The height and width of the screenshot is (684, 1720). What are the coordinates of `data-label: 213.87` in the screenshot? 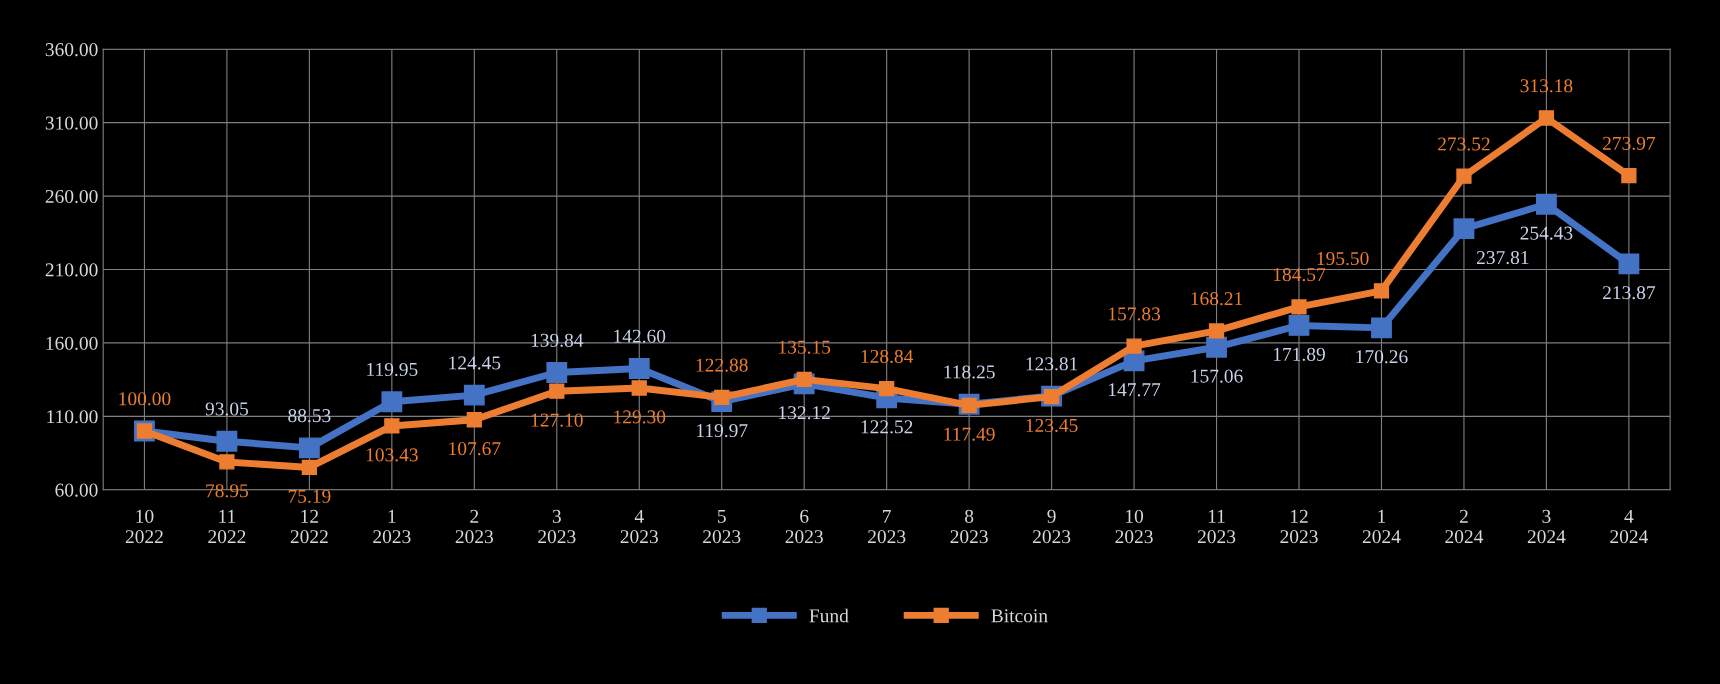 It's located at (1629, 293).